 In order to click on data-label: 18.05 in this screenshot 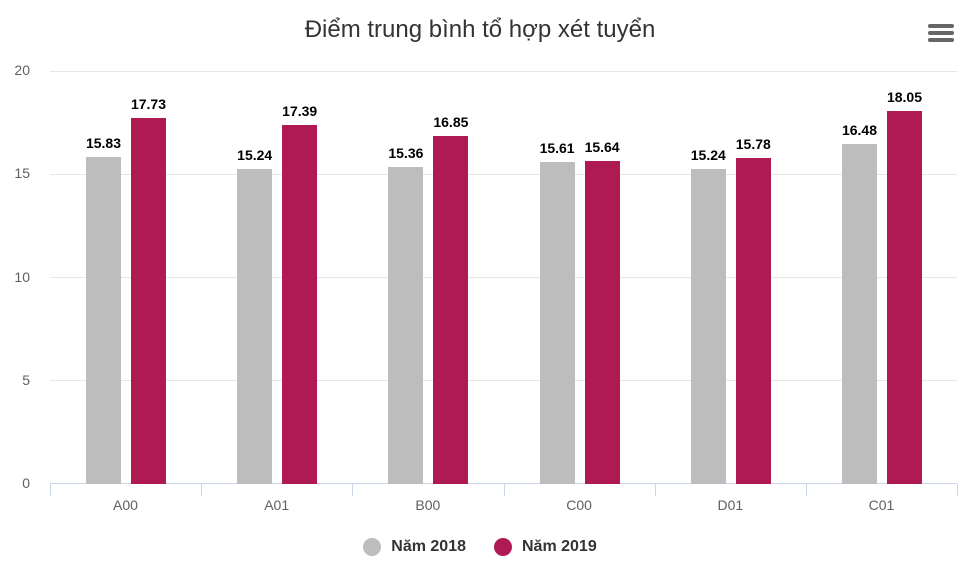, I will do `click(904, 97)`.